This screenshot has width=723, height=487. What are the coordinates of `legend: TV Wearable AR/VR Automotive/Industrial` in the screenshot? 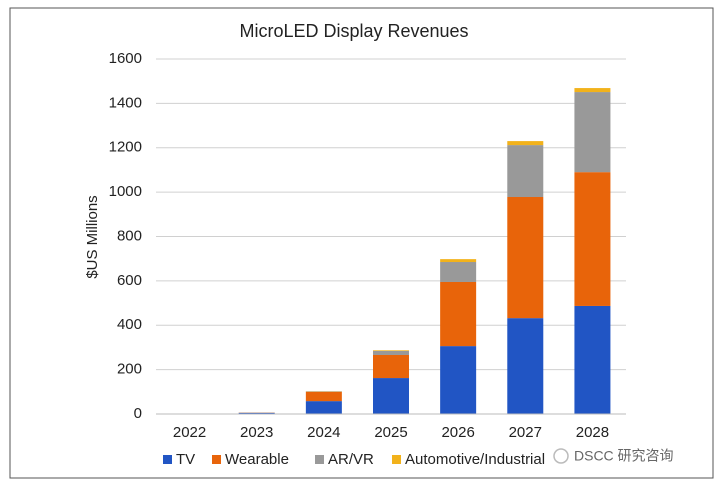 It's located at (354, 459).